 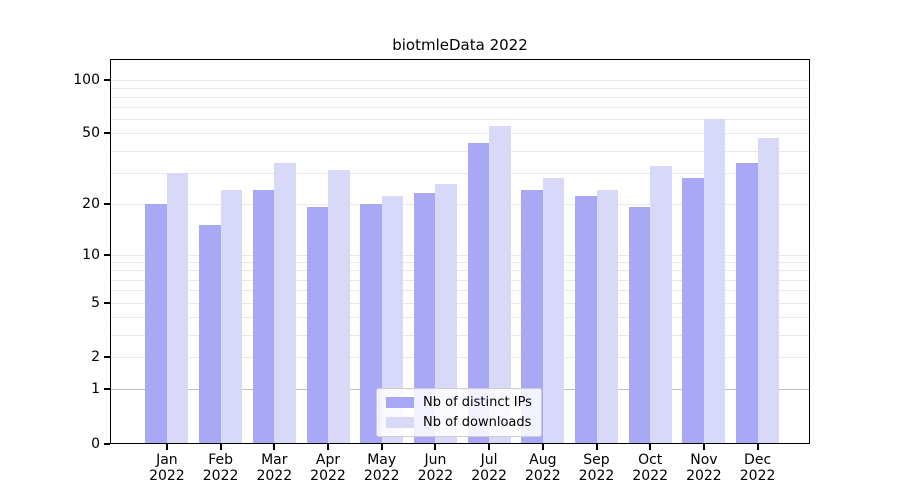 I want to click on bar-ips-jan, so click(x=156, y=323).